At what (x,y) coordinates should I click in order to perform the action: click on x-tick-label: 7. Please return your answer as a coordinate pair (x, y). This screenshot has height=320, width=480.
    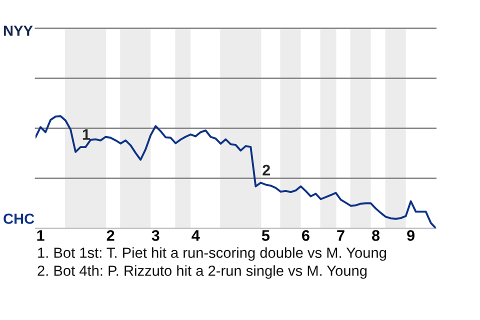
    Looking at the image, I should click on (340, 235).